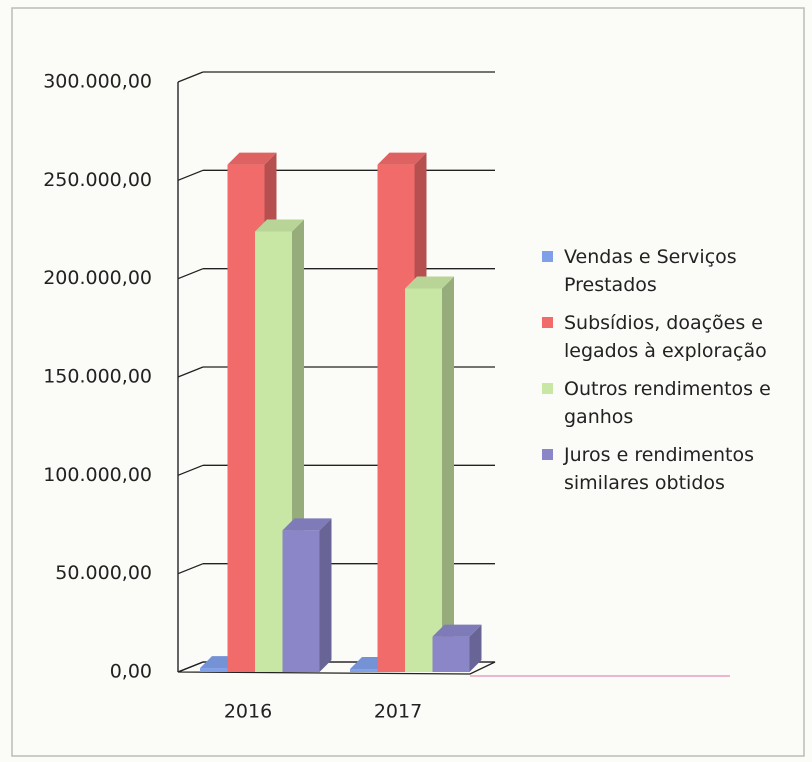  What do you see at coordinates (97, 475) in the screenshot?
I see `y-tick-label: 100.000,00` at bounding box center [97, 475].